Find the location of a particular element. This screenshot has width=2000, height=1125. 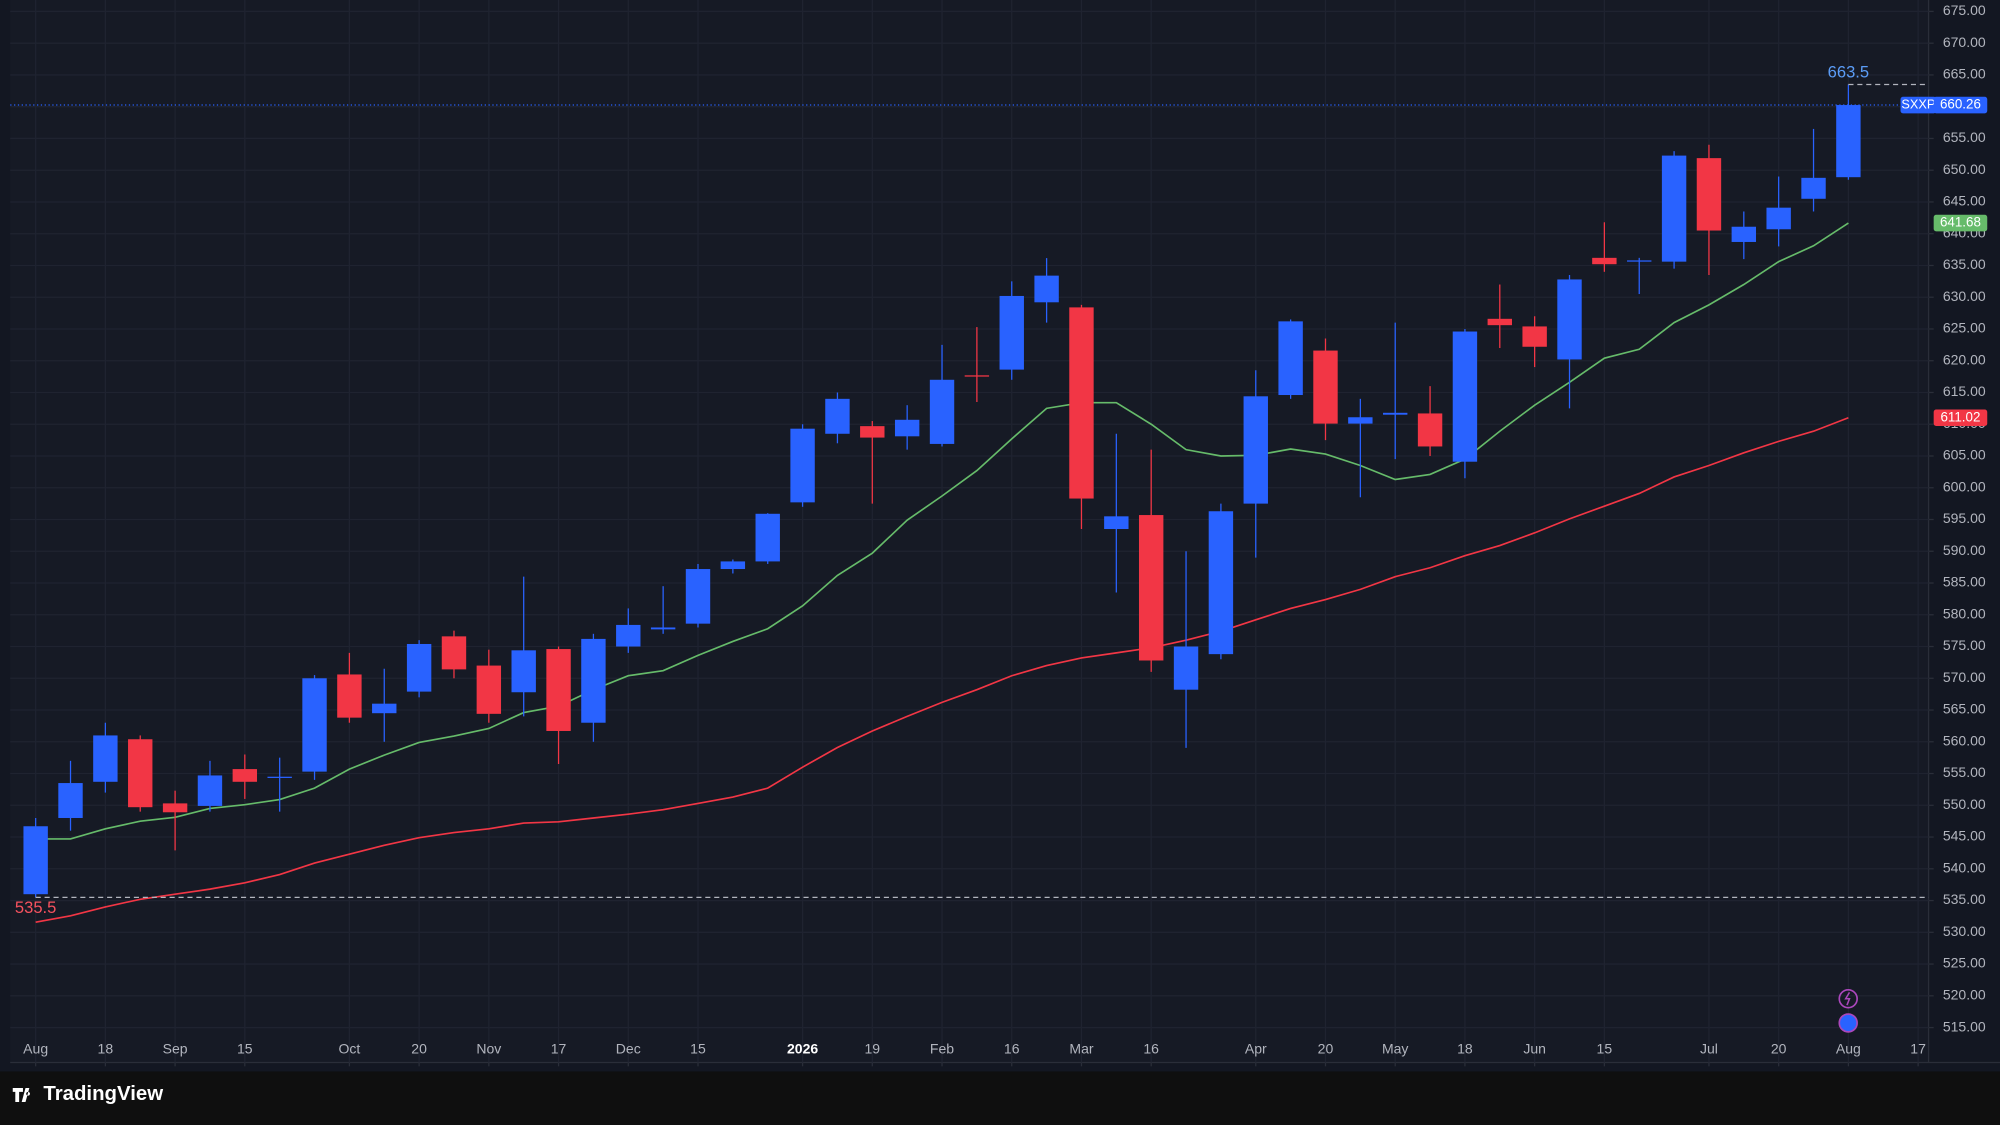

y-tick-label: 595.00 is located at coordinates (1964, 518).